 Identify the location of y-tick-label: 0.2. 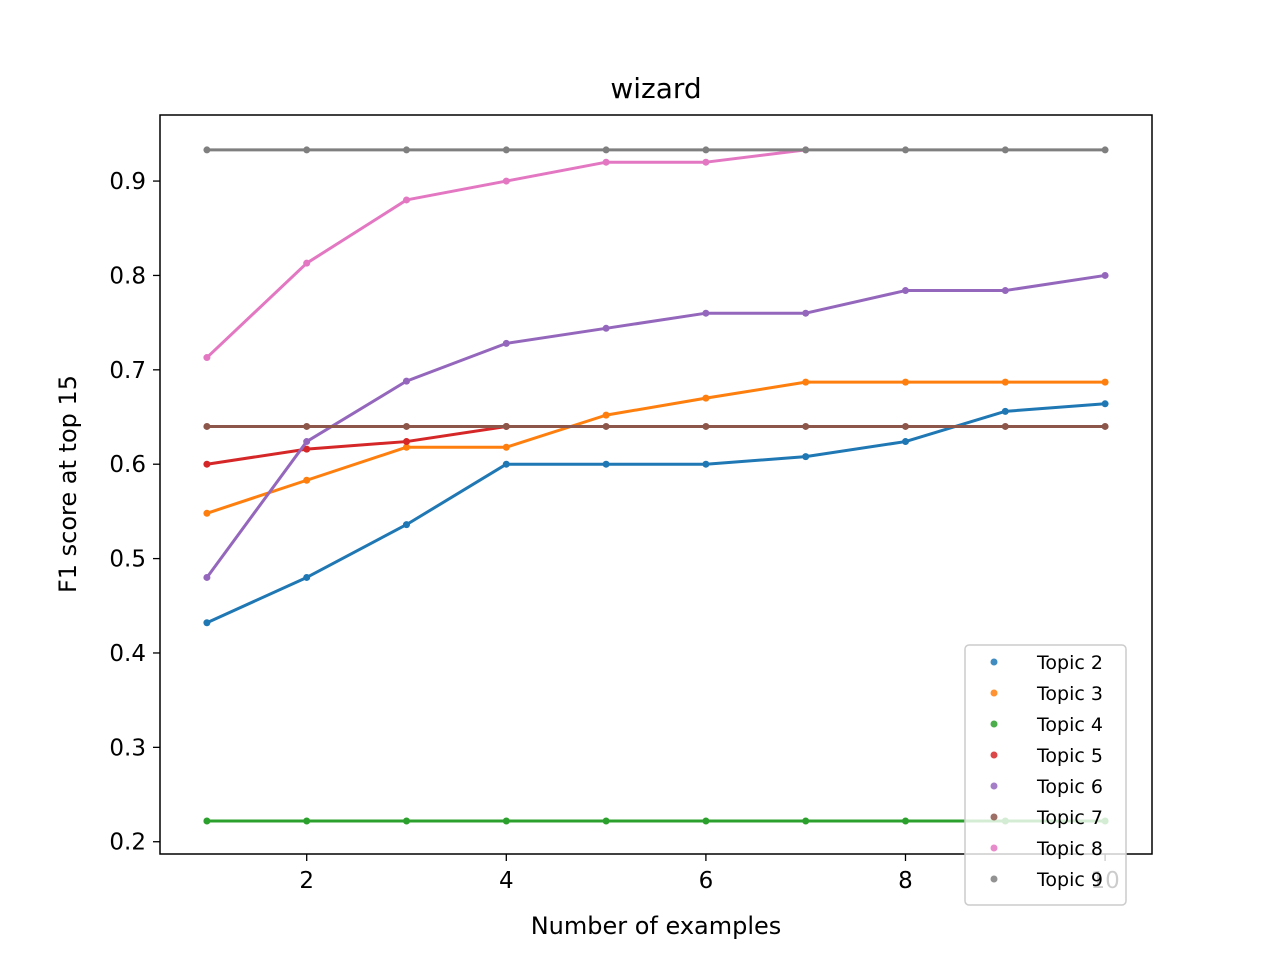
(127, 843).